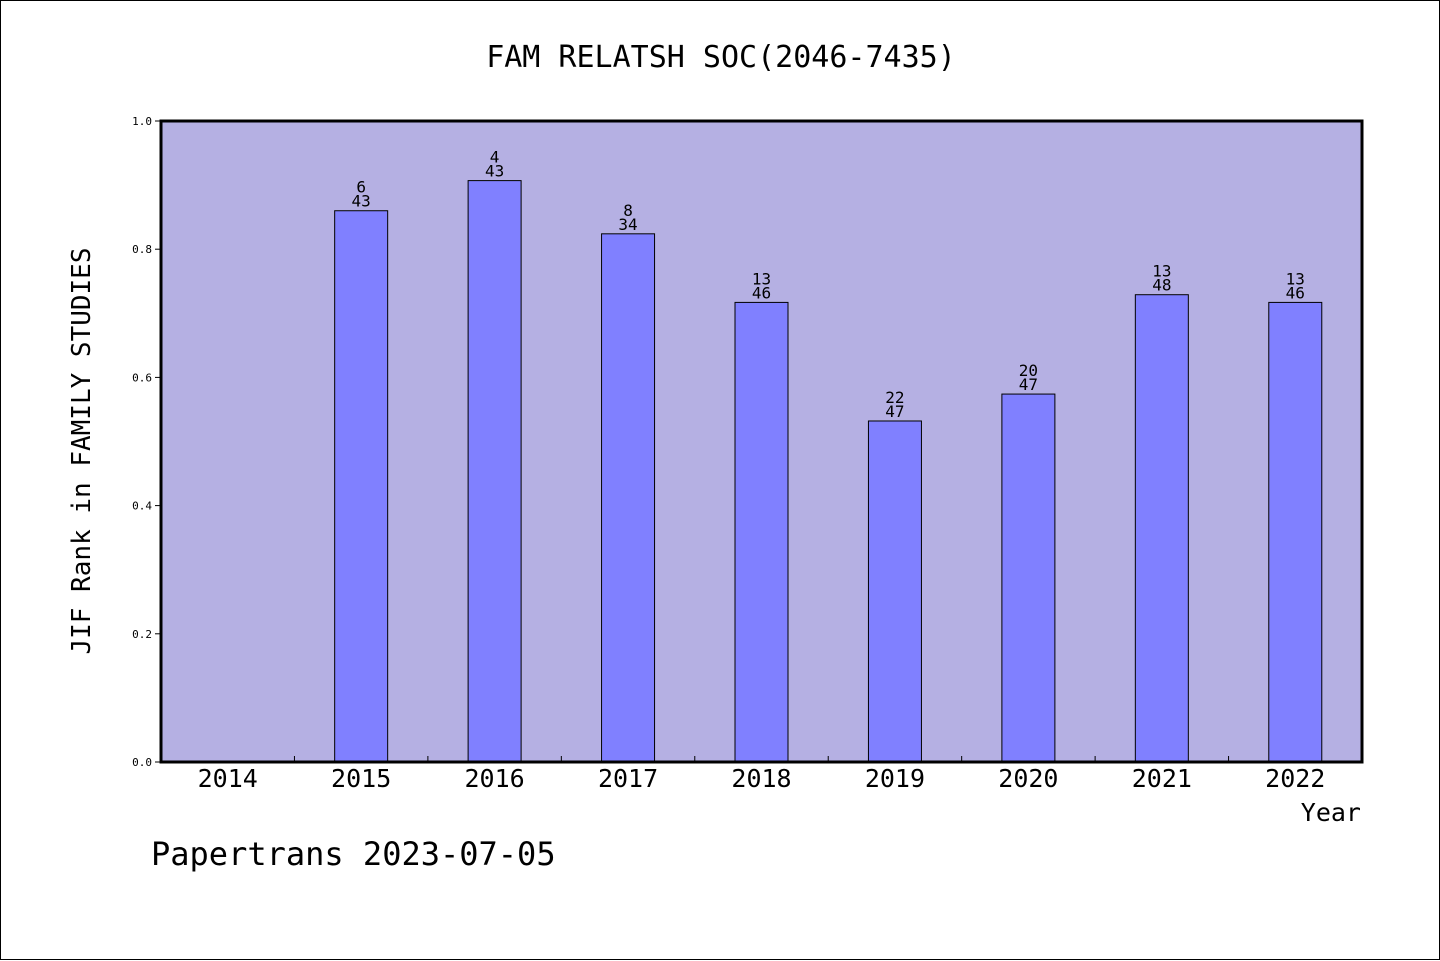 Image resolution: width=1440 pixels, height=961 pixels. Describe the element at coordinates (895, 778) in the screenshot. I see `x-tick-label: 2019` at that location.